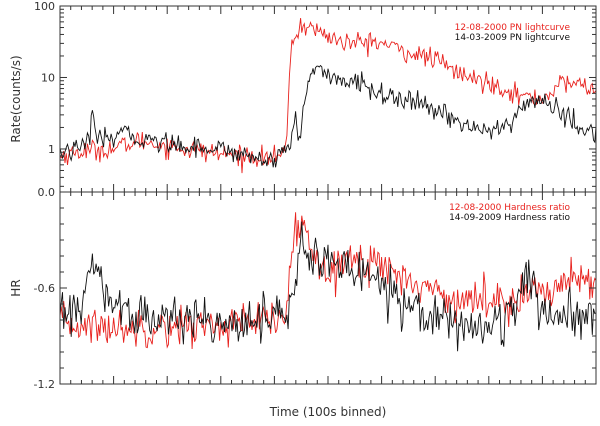  I want to click on y-tick-label: 0.0, so click(47, 192).